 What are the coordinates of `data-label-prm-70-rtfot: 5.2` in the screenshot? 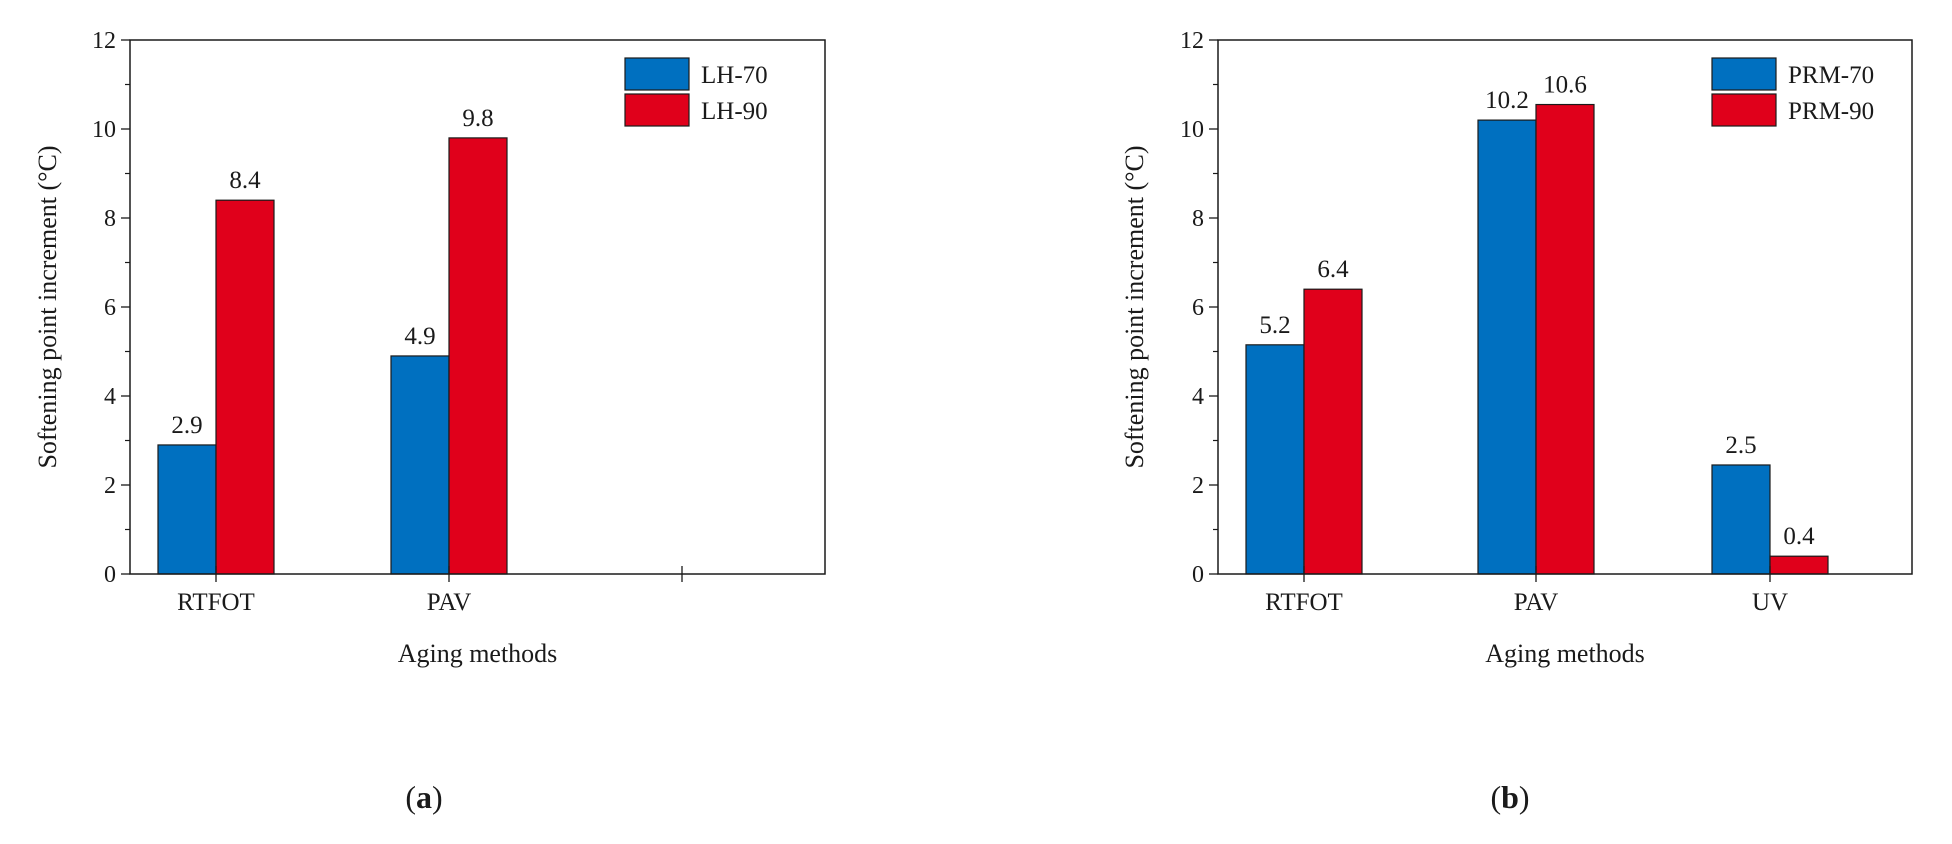 It's located at (1274, 325).